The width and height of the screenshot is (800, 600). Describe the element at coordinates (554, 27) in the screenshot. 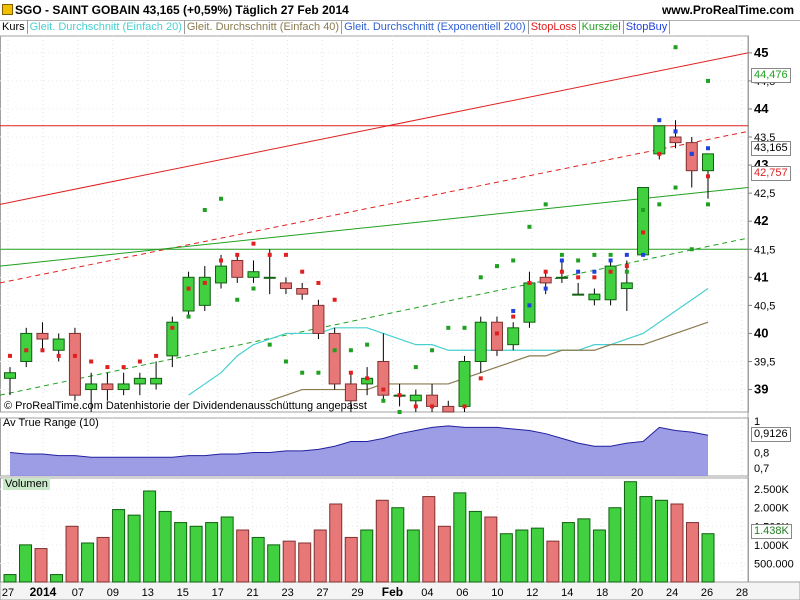

I see `legend-item: StopLoss` at that location.